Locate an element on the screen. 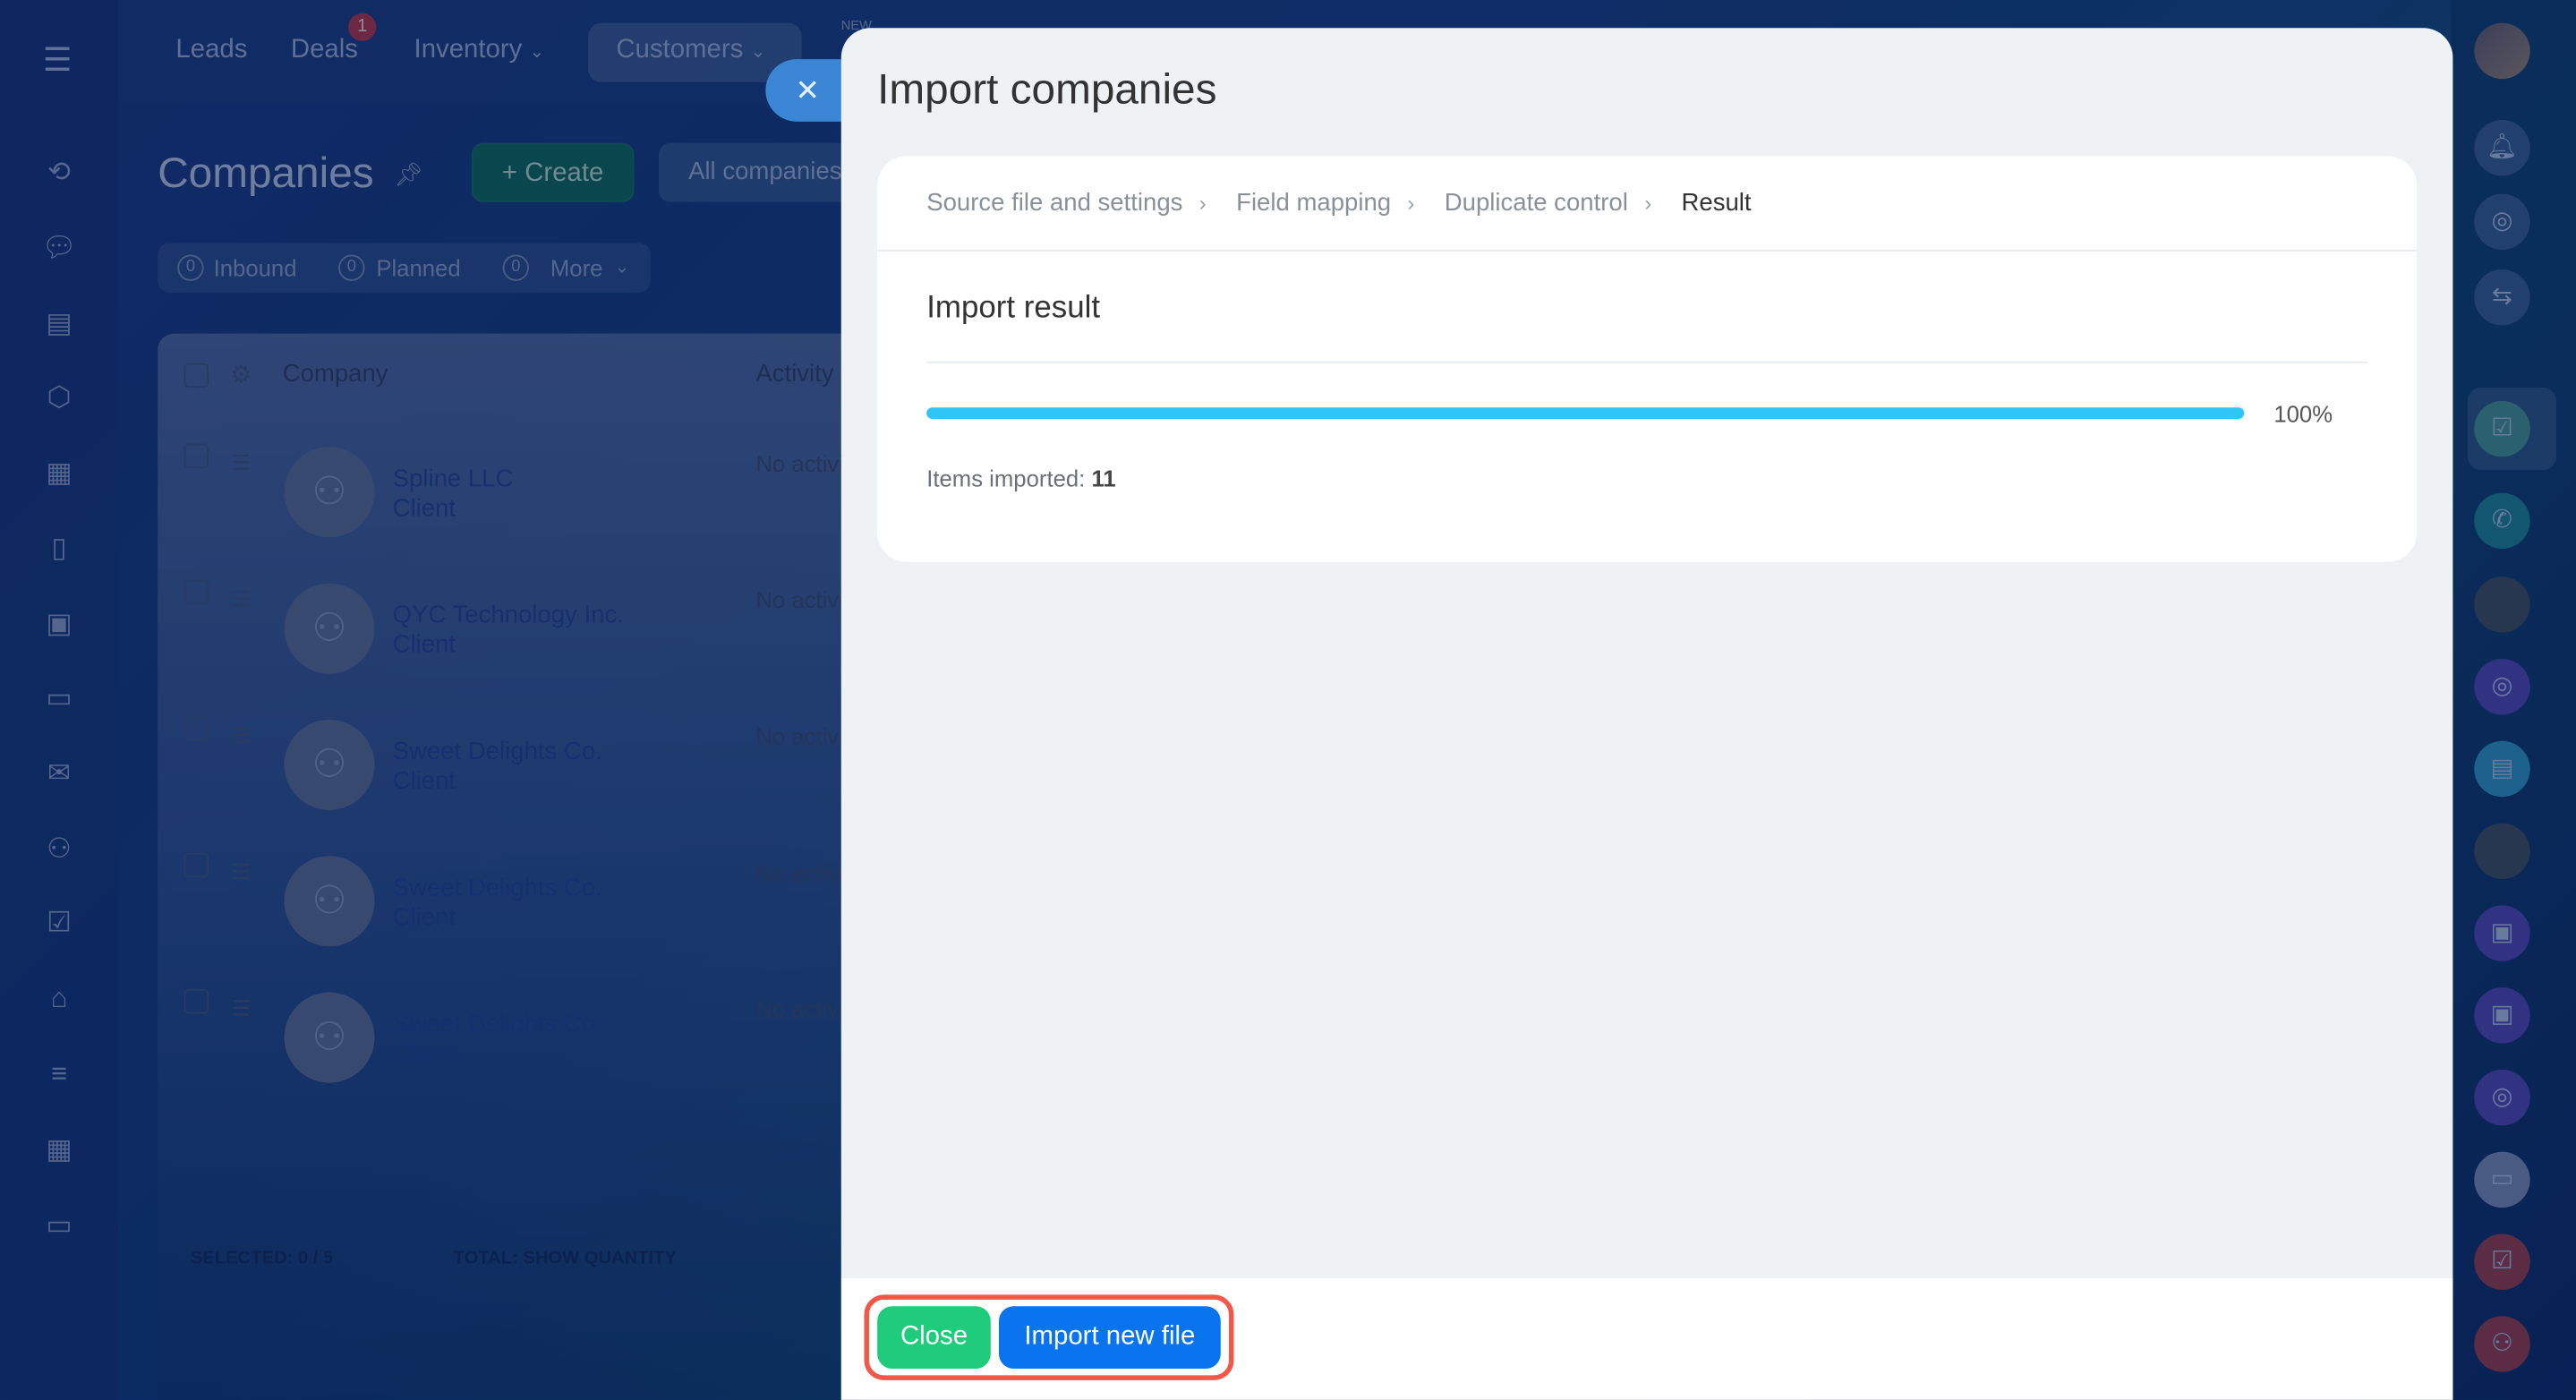 This screenshot has width=2576, height=1400. counter-planned-count: 0 is located at coordinates (351, 267).